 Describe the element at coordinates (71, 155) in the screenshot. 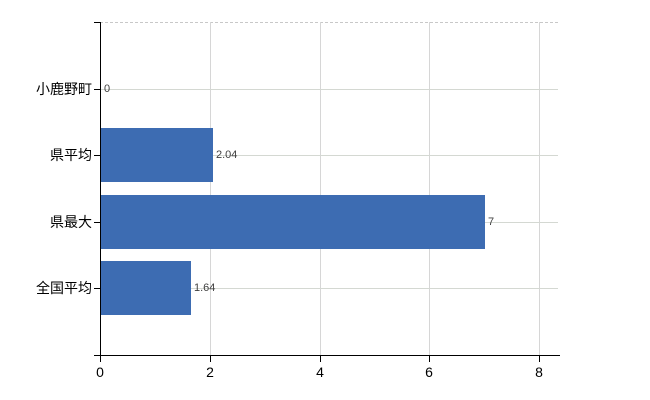

I see `category-label: 県平均` at that location.